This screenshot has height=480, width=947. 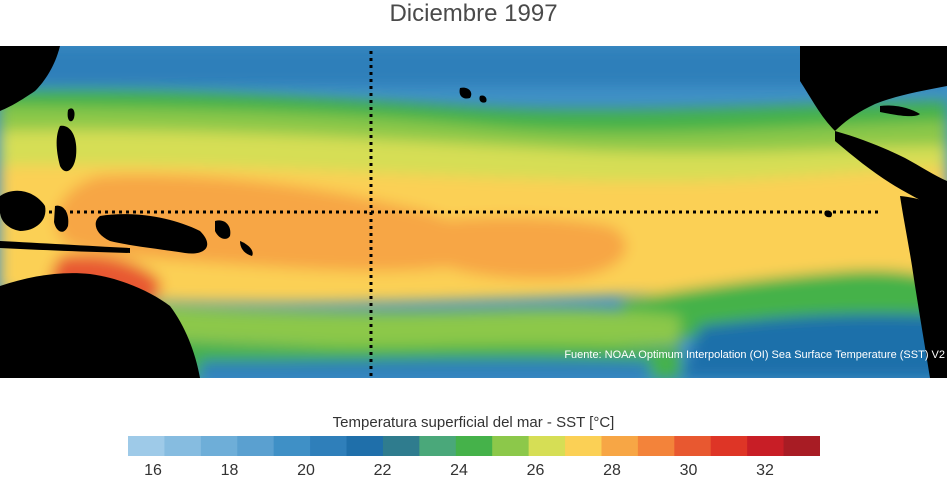 I want to click on bismarck-islands, so click(x=223, y=229).